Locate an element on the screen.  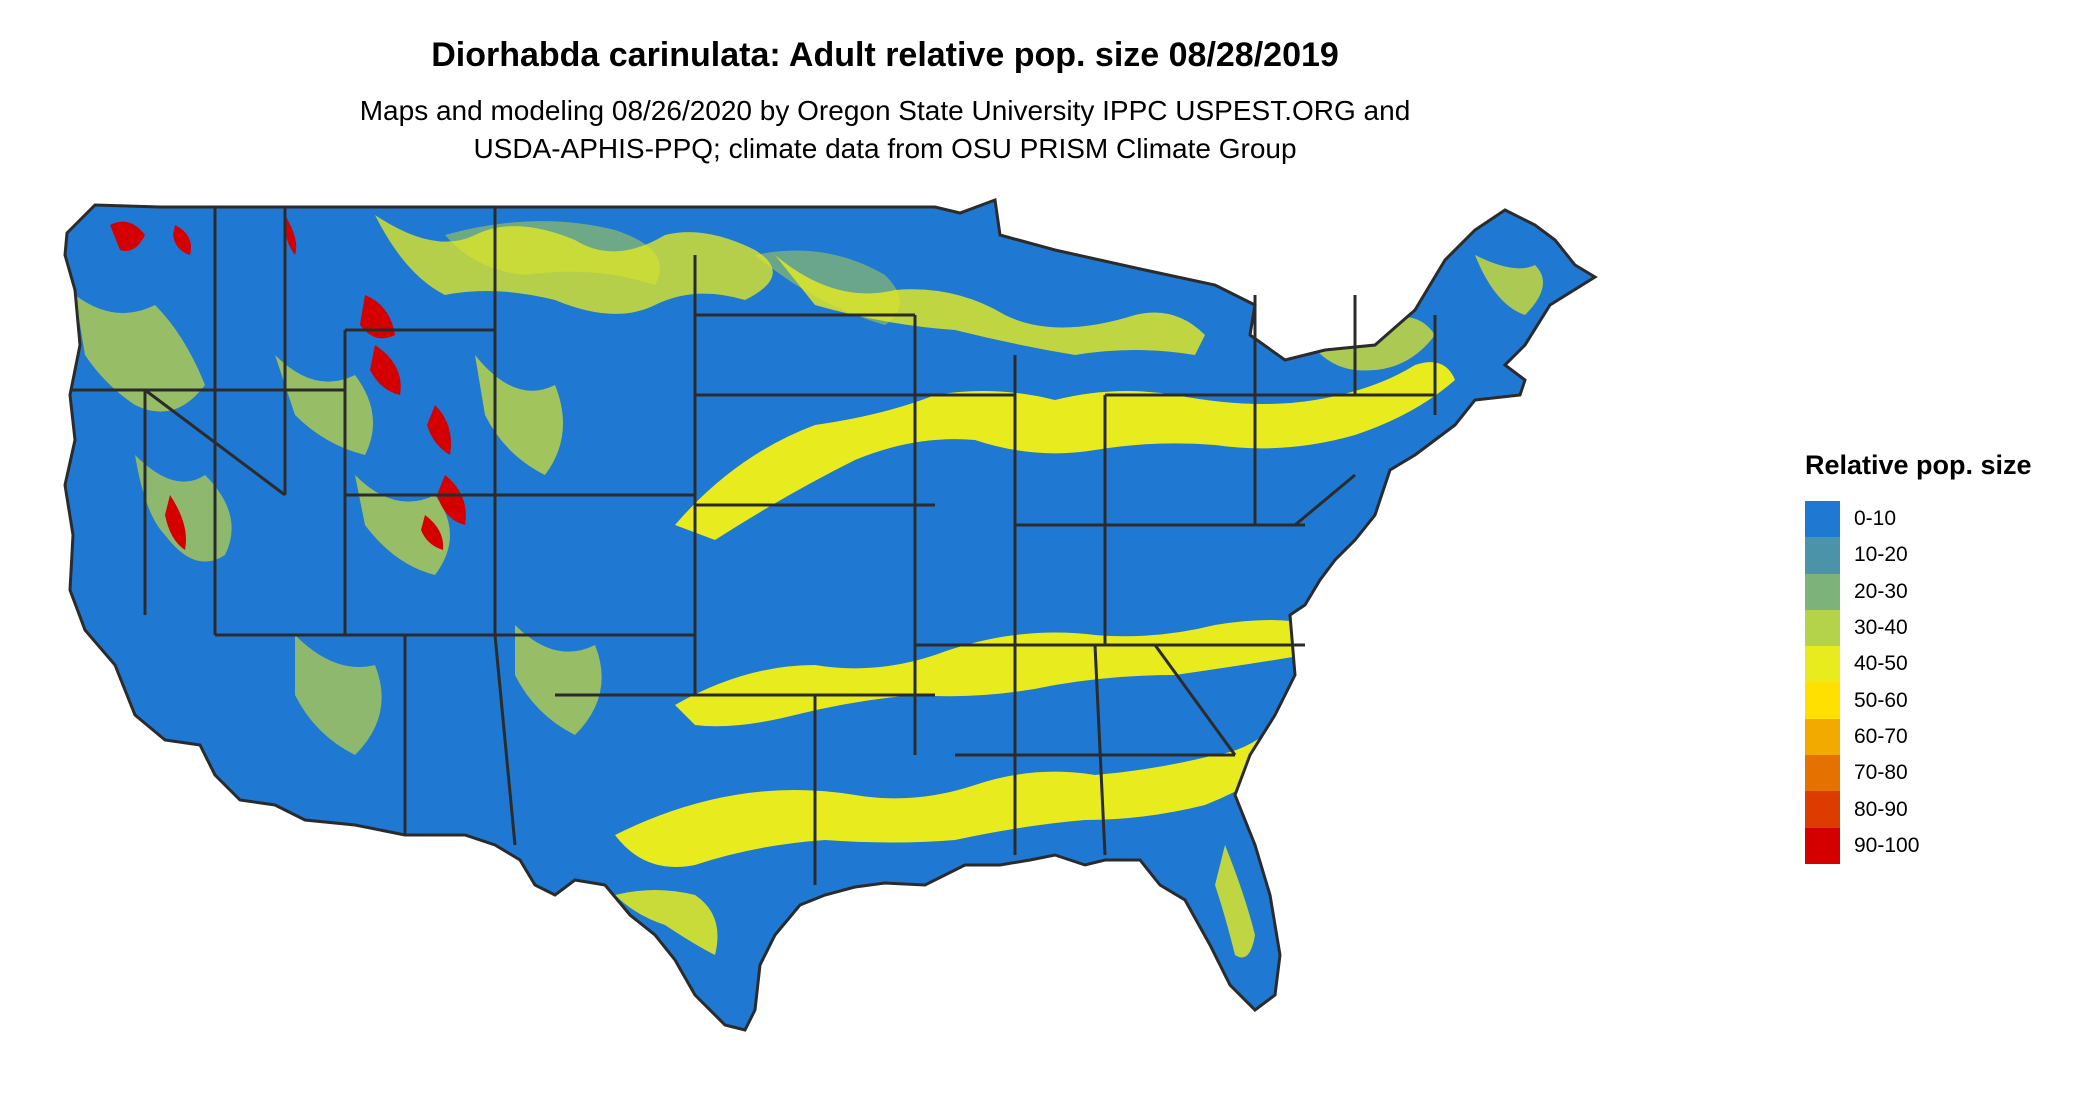
legend-label: 50-60 is located at coordinates (1881, 700).